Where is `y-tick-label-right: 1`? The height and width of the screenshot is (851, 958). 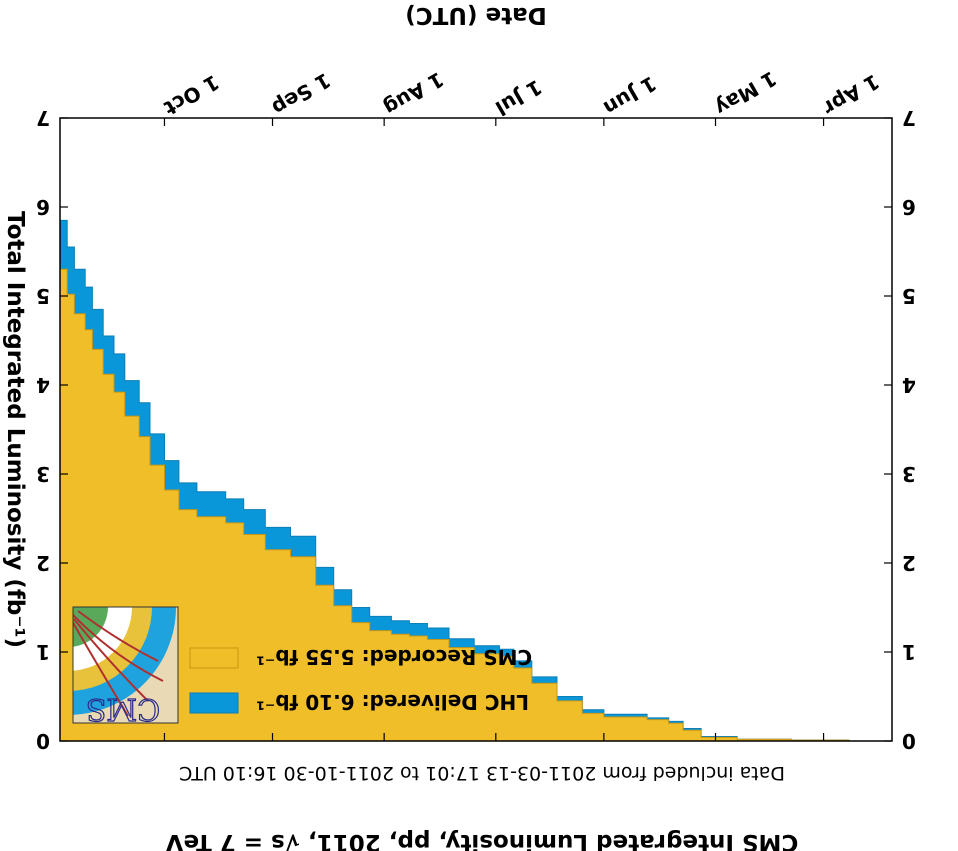
y-tick-label-right: 1 is located at coordinates (43, 652).